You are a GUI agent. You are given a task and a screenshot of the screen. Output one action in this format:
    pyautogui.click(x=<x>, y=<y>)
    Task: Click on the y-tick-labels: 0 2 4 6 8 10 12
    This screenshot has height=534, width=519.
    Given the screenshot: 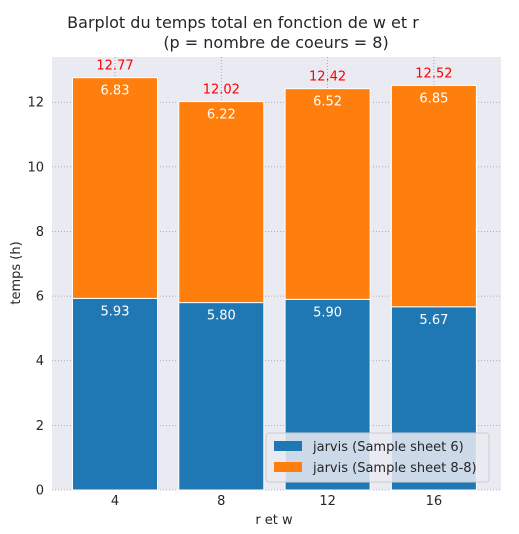 What is the action you would take?
    pyautogui.click(x=35, y=297)
    